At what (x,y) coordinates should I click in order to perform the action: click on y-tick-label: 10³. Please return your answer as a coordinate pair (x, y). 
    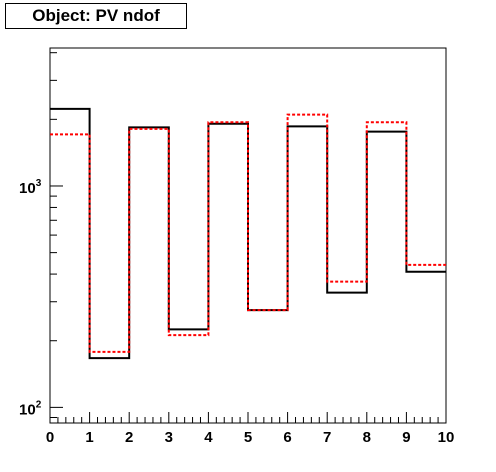
    Looking at the image, I should click on (30, 187).